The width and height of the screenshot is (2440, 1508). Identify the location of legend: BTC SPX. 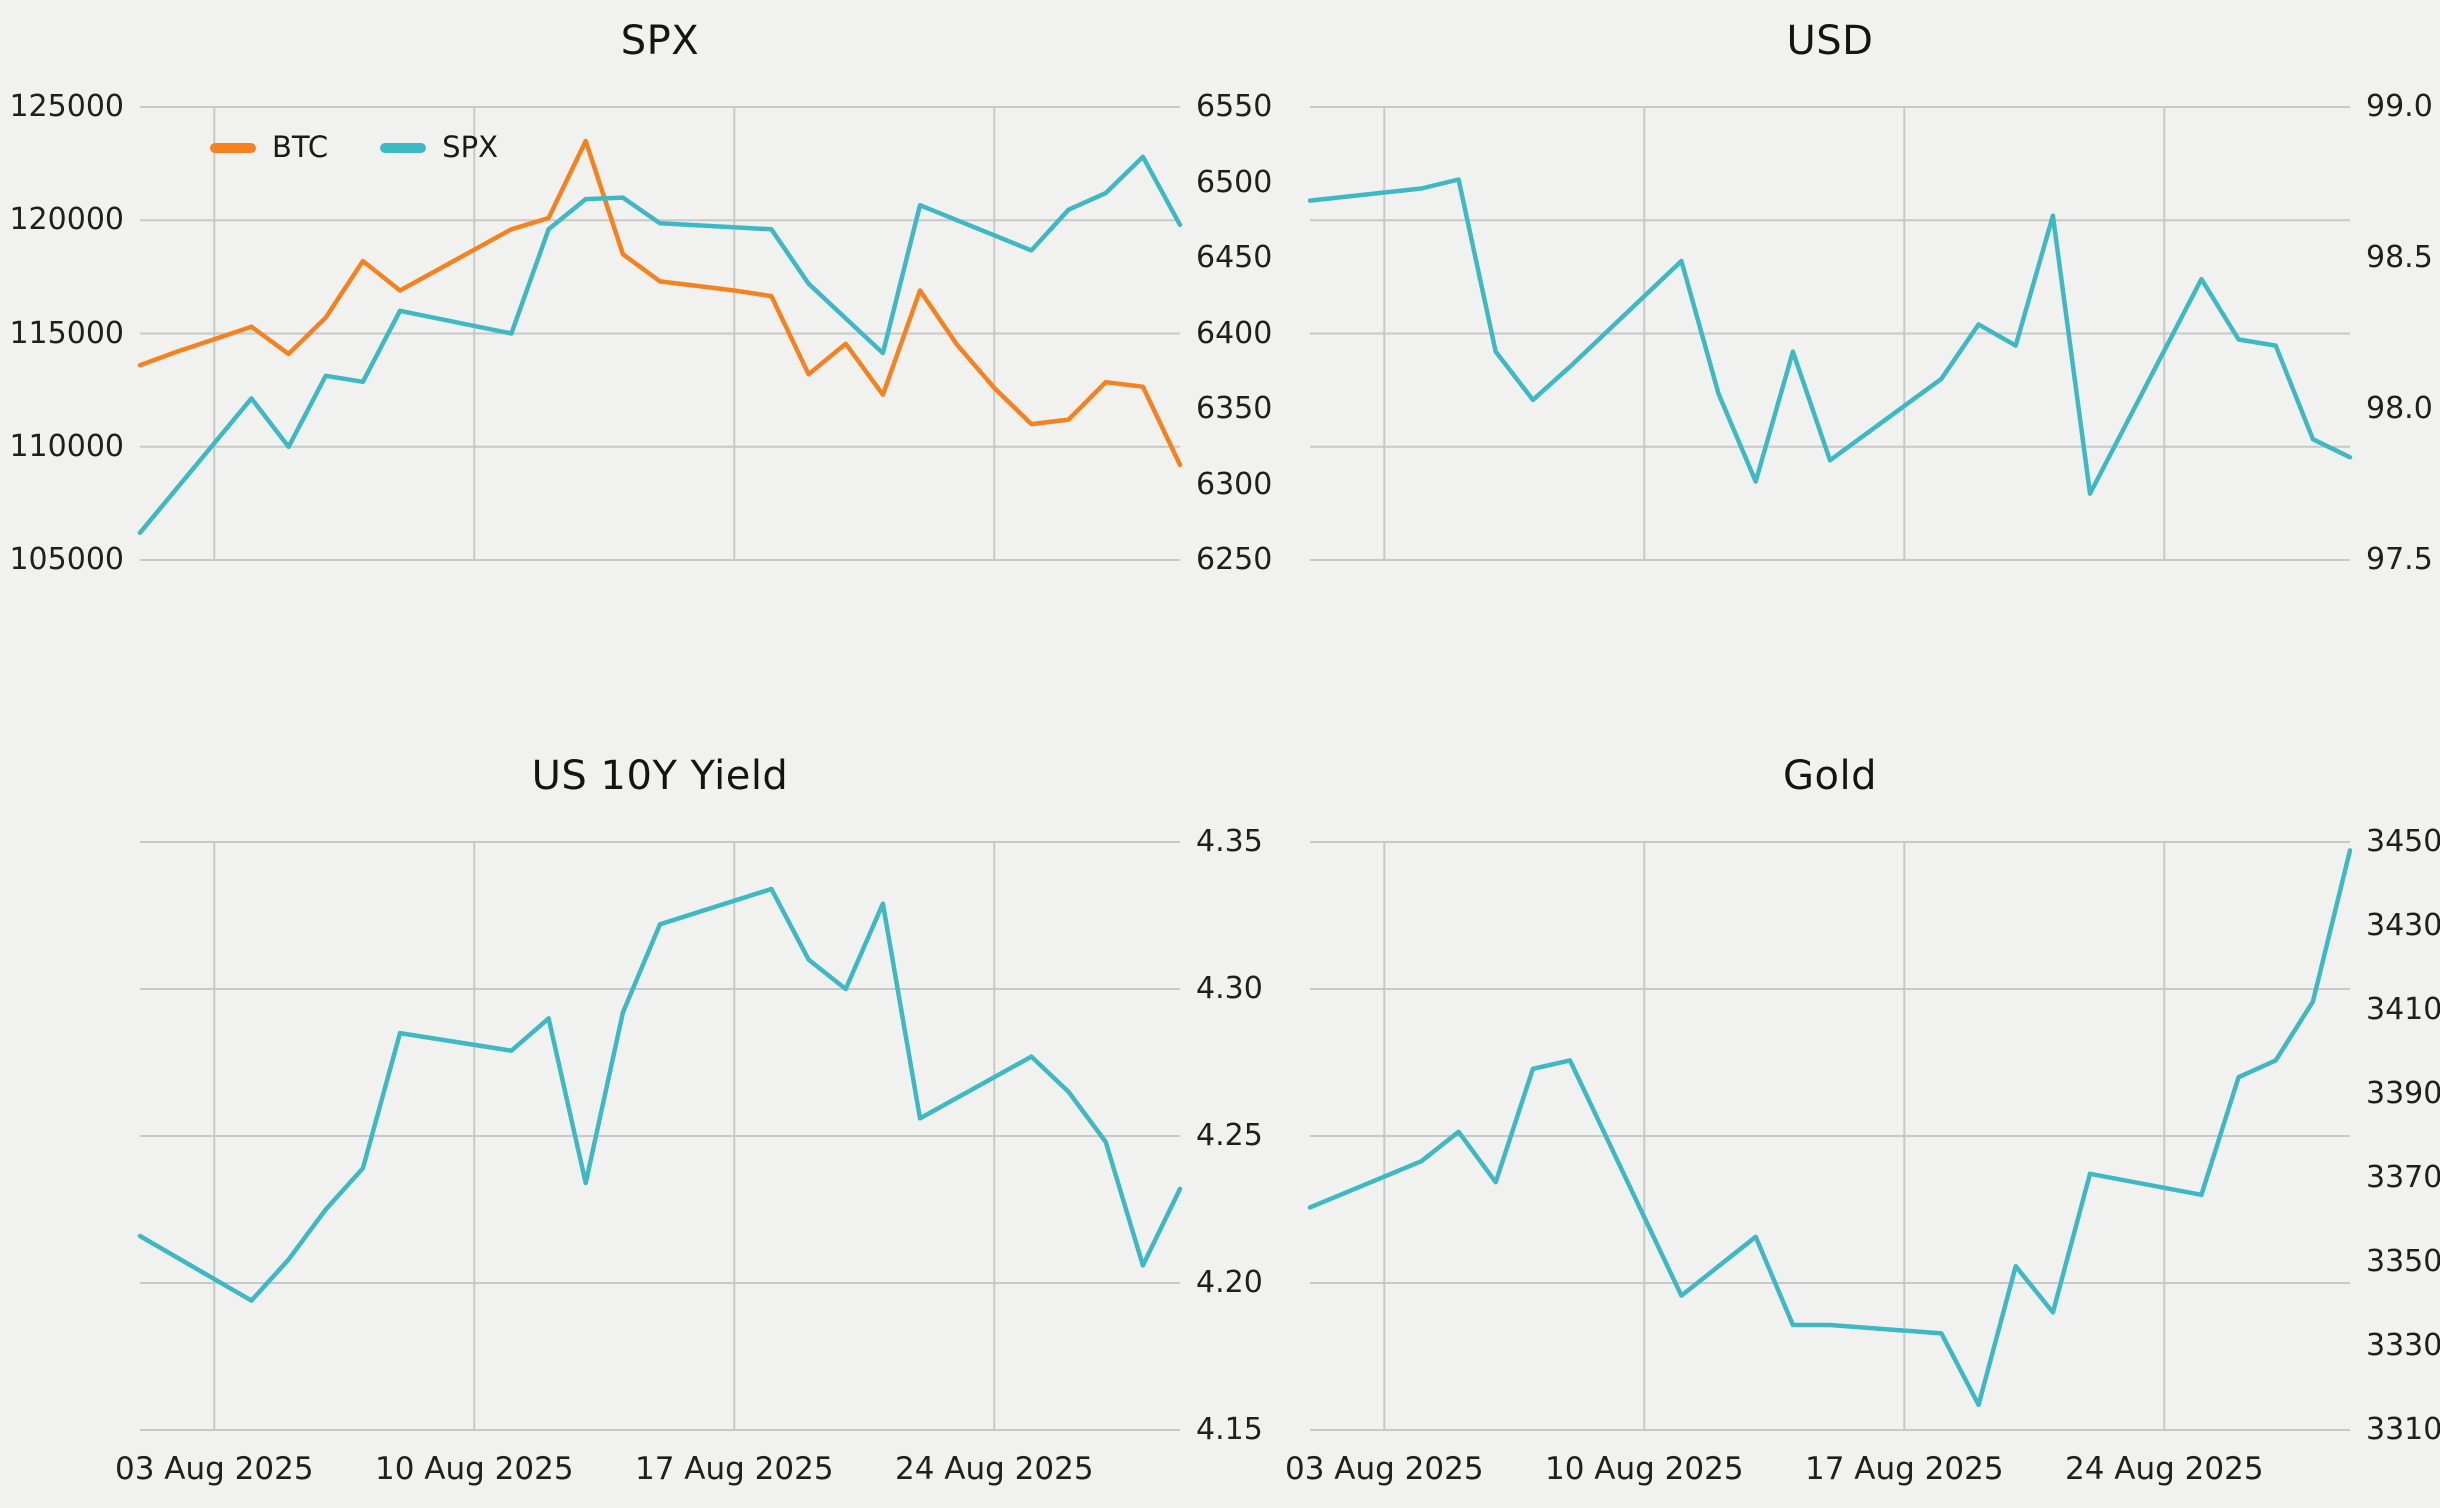
(354, 147).